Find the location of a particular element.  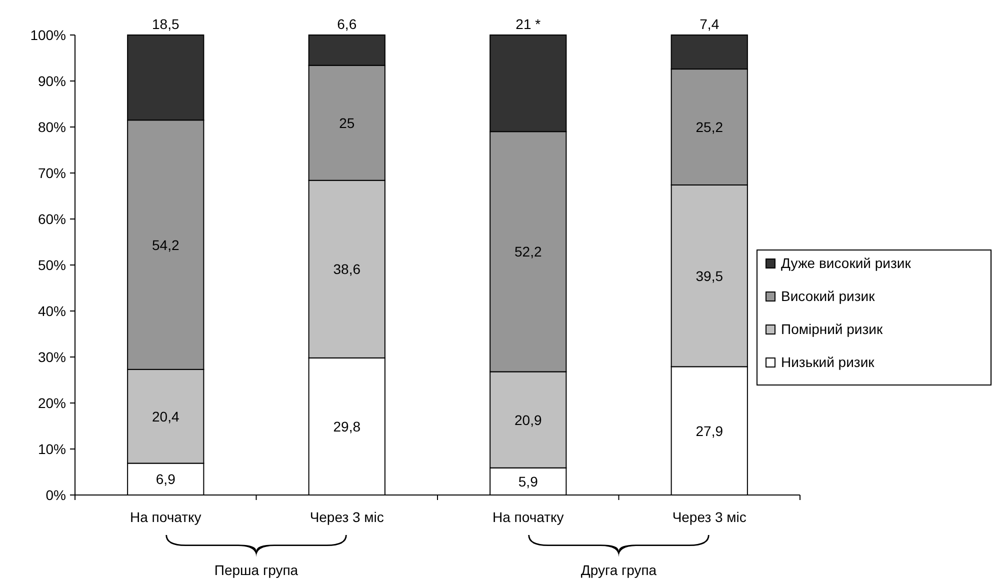

data-label: 7,4 is located at coordinates (710, 24).